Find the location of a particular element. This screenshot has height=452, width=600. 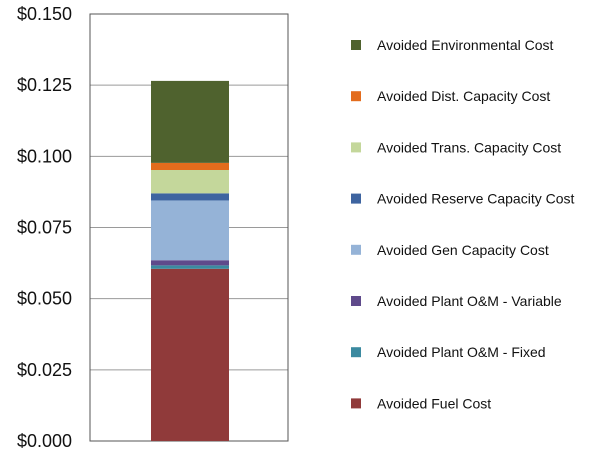

y-tick-label-0: $0.000 is located at coordinates (44, 441).